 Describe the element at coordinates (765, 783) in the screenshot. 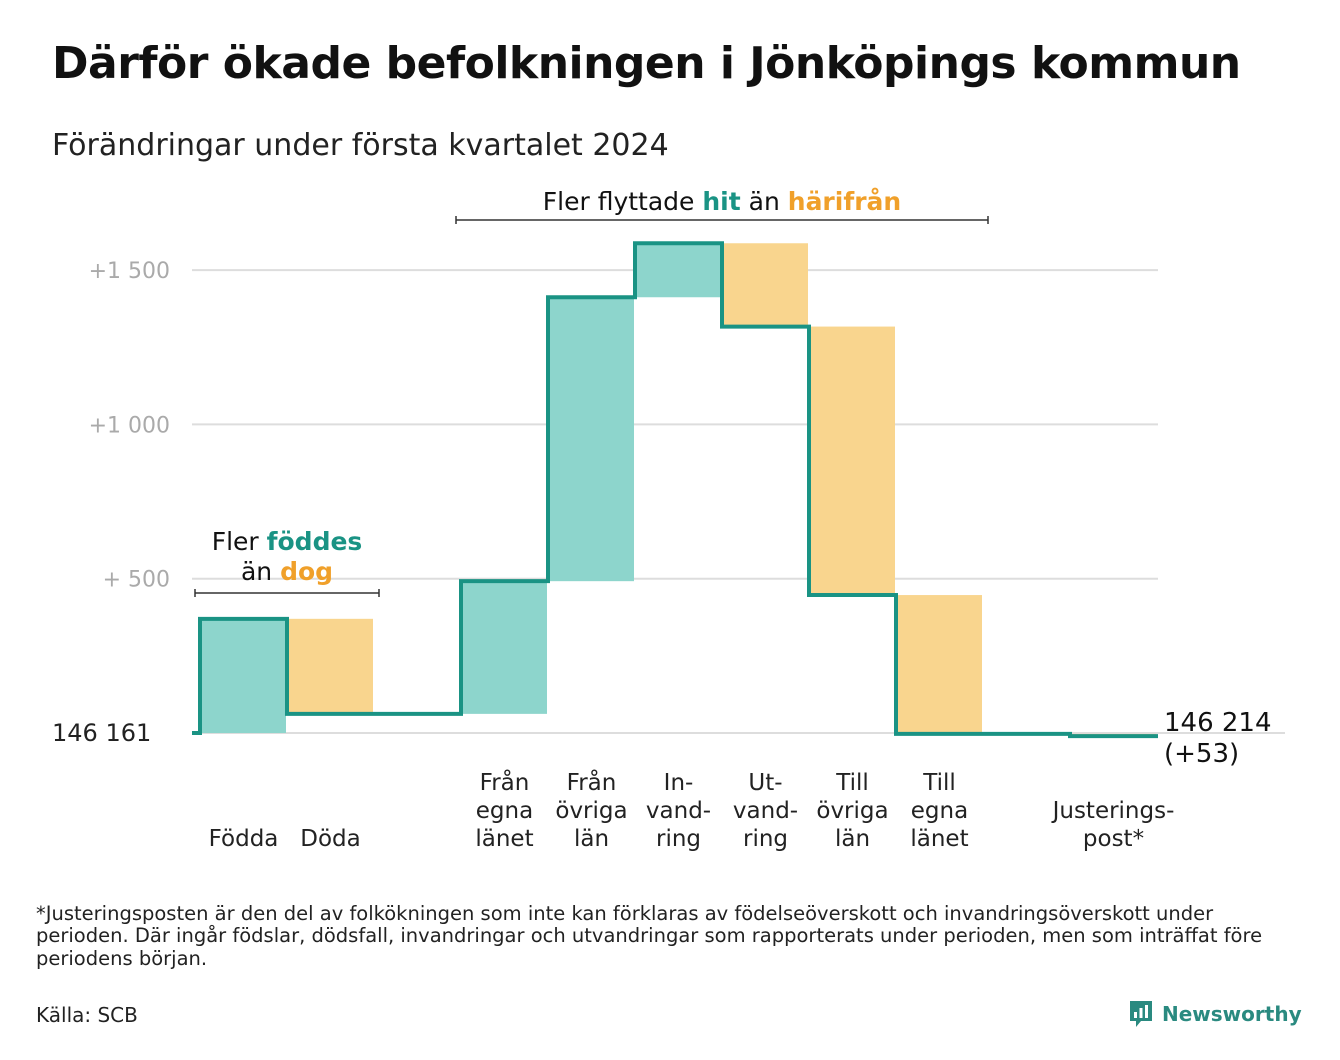

I see `category-label: Ut-` at that location.